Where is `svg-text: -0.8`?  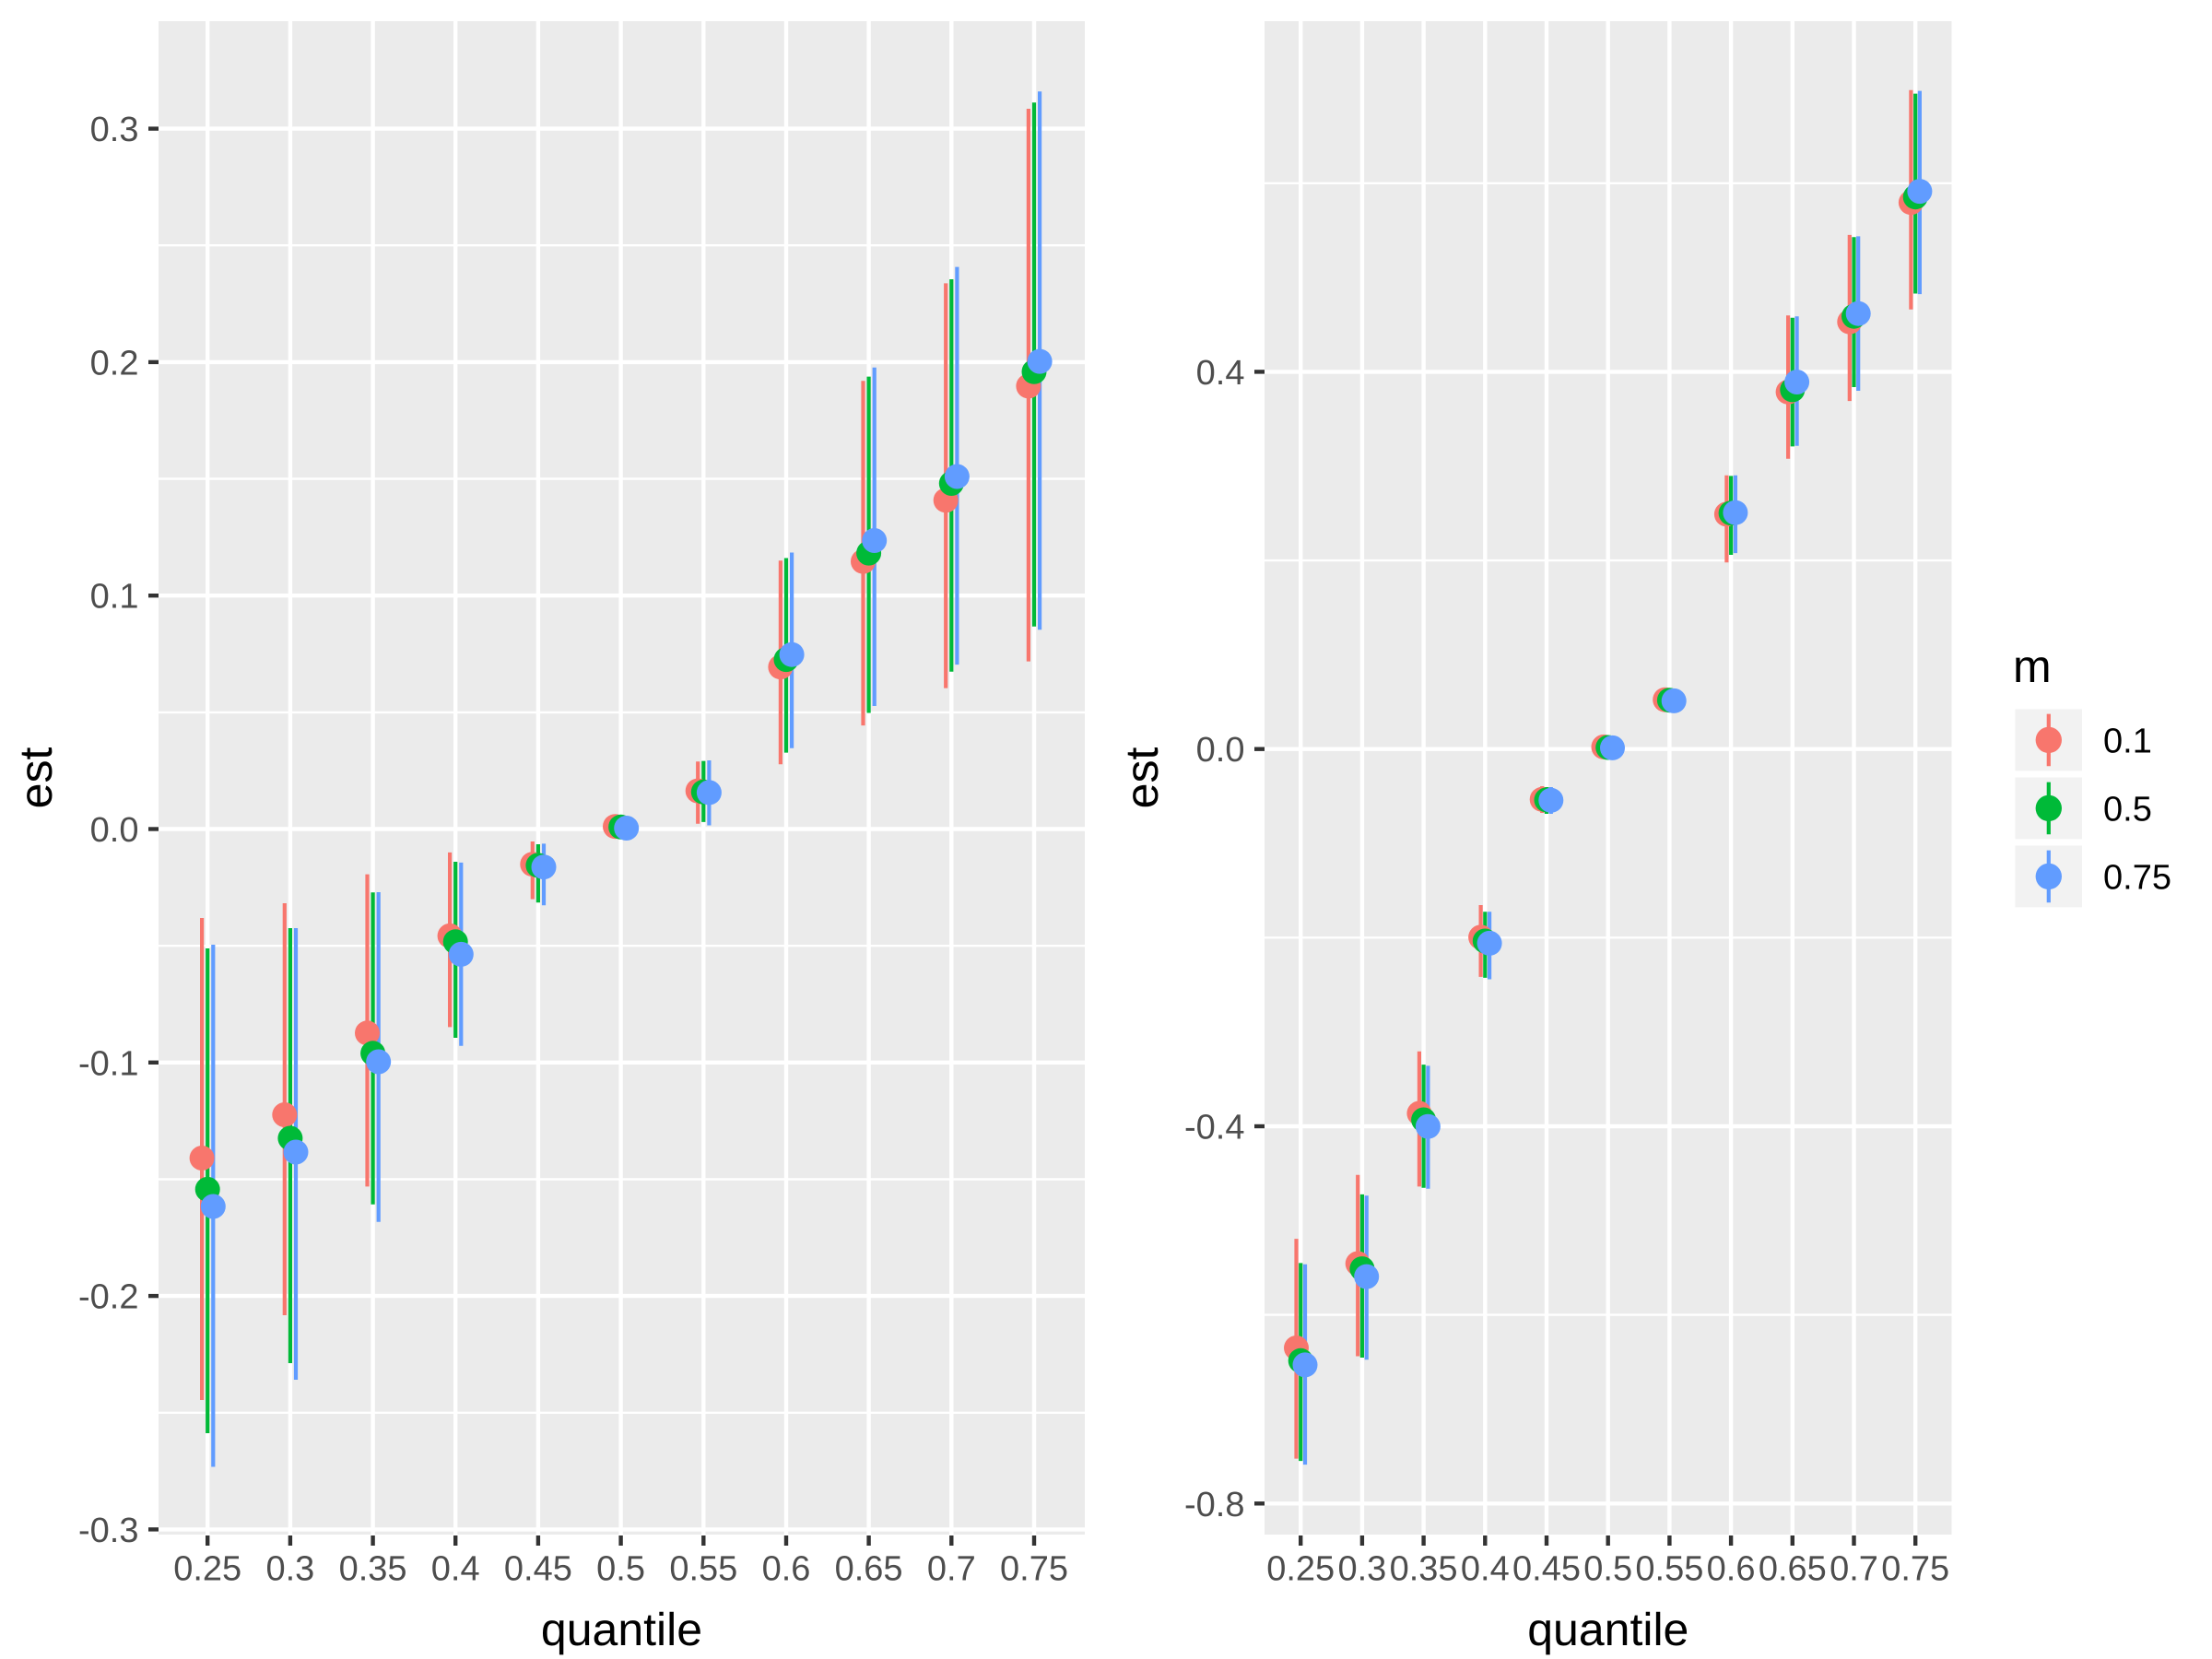 svg-text: -0.8 is located at coordinates (1214, 1505).